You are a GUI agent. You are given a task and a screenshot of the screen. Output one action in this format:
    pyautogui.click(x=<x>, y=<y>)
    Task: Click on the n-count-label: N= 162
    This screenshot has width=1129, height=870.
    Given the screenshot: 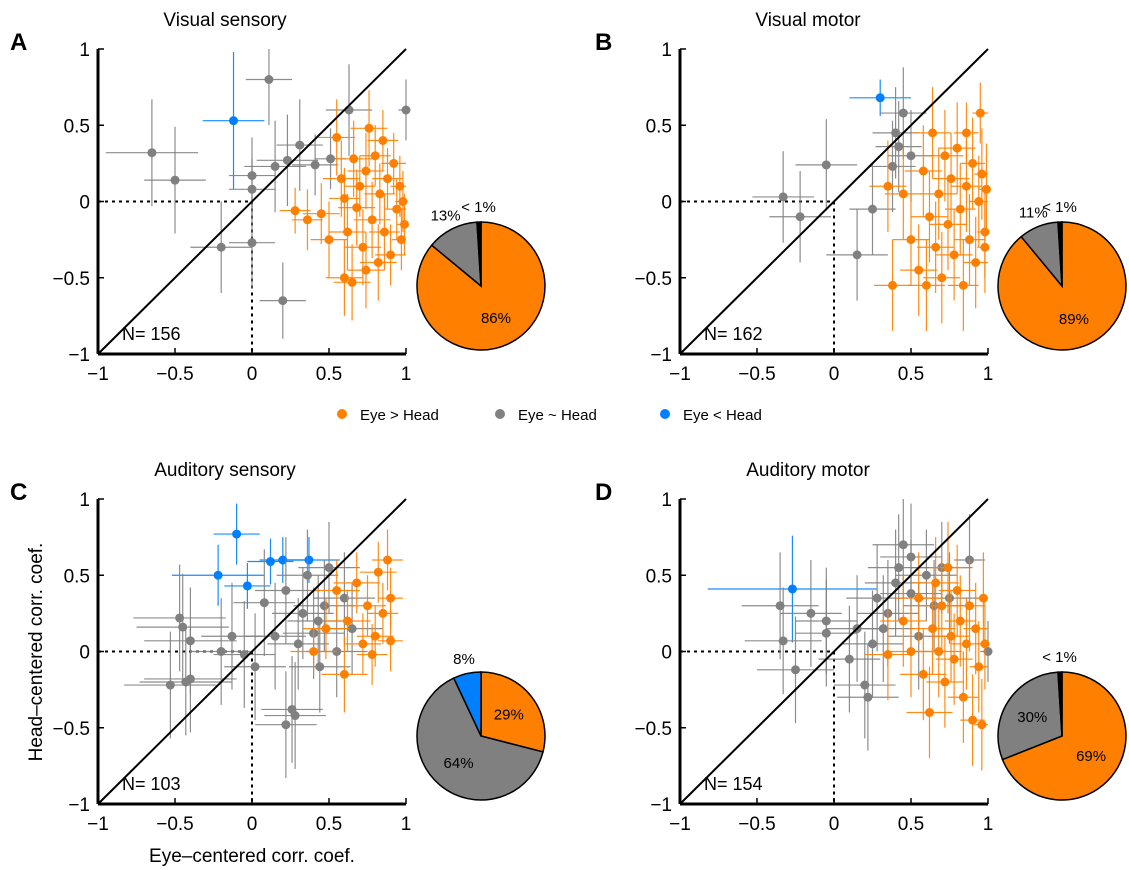 What is the action you would take?
    pyautogui.click(x=733, y=334)
    